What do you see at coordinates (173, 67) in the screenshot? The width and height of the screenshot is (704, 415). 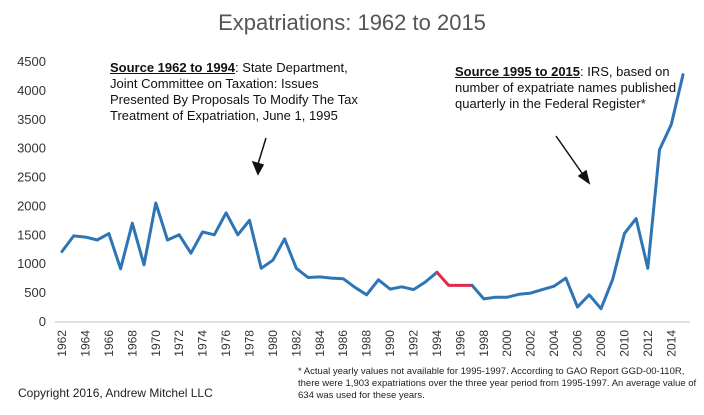 I see `left-source-label: Source 1962 to 1994` at bounding box center [173, 67].